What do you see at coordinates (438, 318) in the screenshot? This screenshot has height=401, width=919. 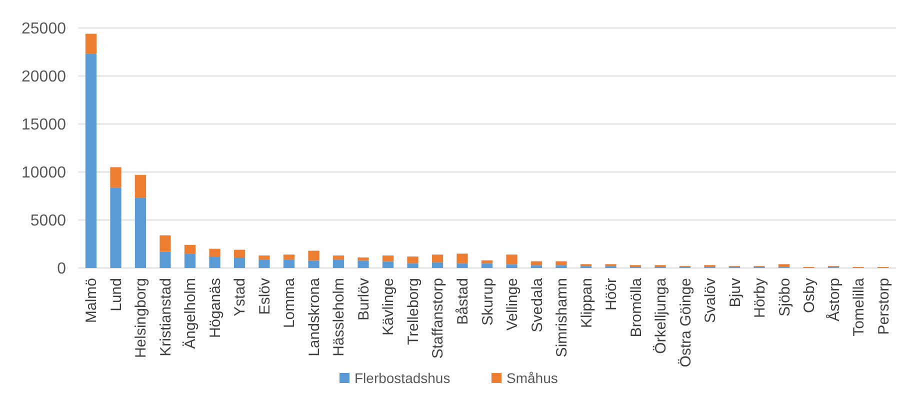 I see `x-tick-label: Staffanstorp` at bounding box center [438, 318].